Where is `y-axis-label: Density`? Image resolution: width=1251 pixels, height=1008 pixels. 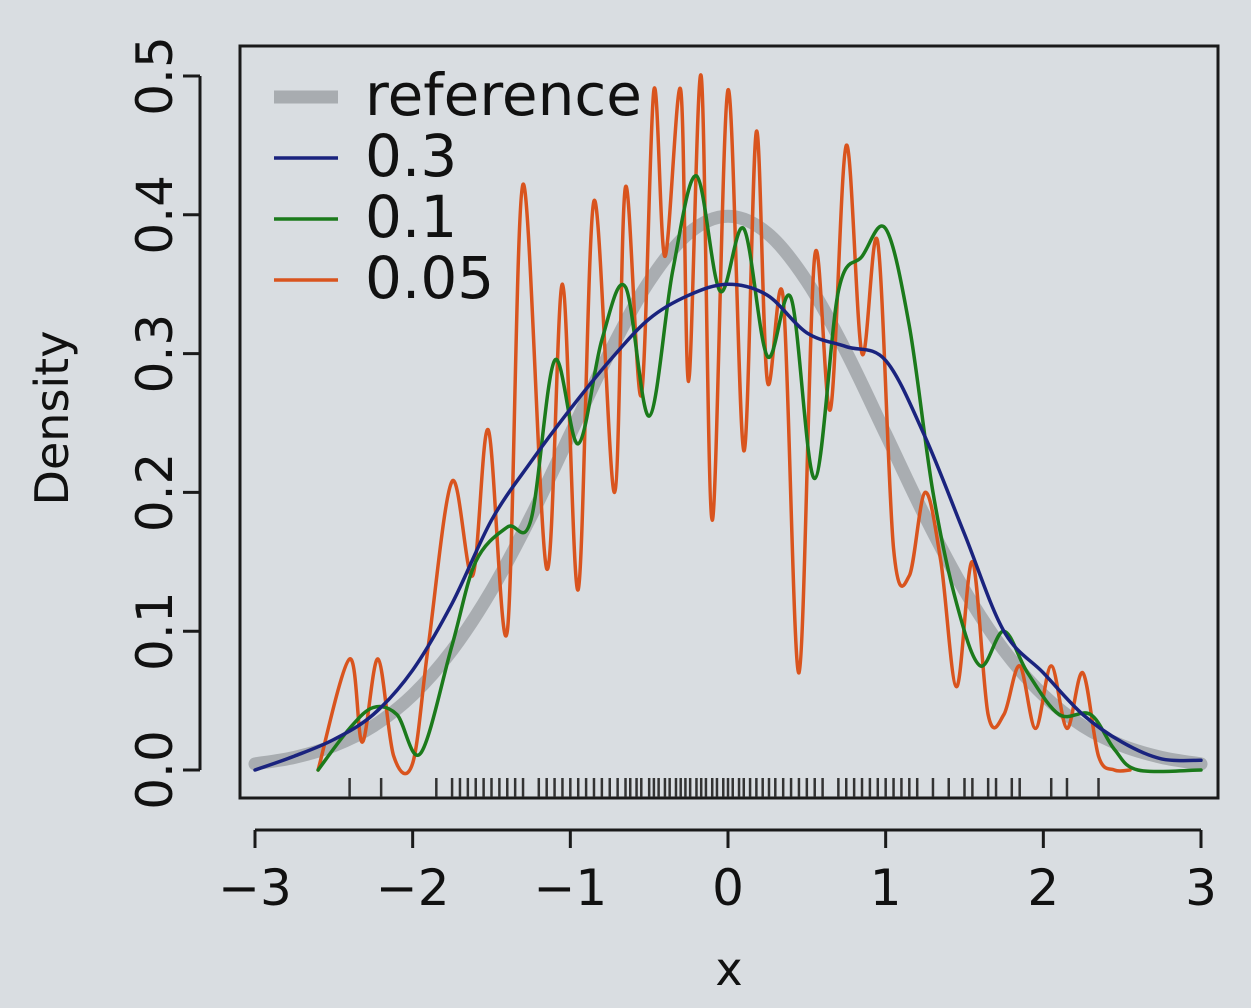 y-axis-label: Density is located at coordinates (52, 418).